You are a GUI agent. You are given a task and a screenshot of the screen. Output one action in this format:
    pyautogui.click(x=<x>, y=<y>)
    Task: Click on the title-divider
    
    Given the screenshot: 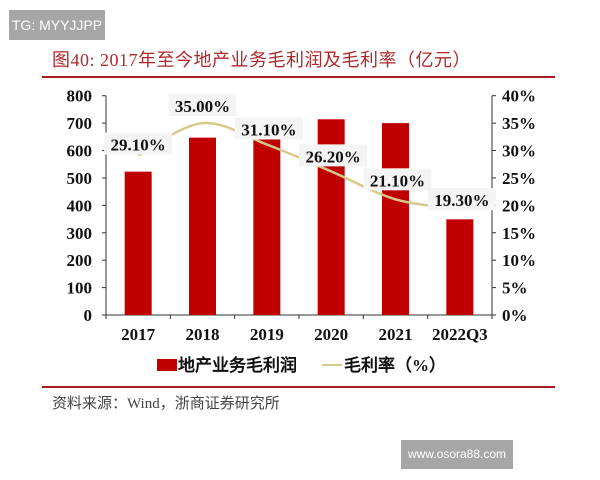 What is the action you would take?
    pyautogui.click(x=298, y=77)
    